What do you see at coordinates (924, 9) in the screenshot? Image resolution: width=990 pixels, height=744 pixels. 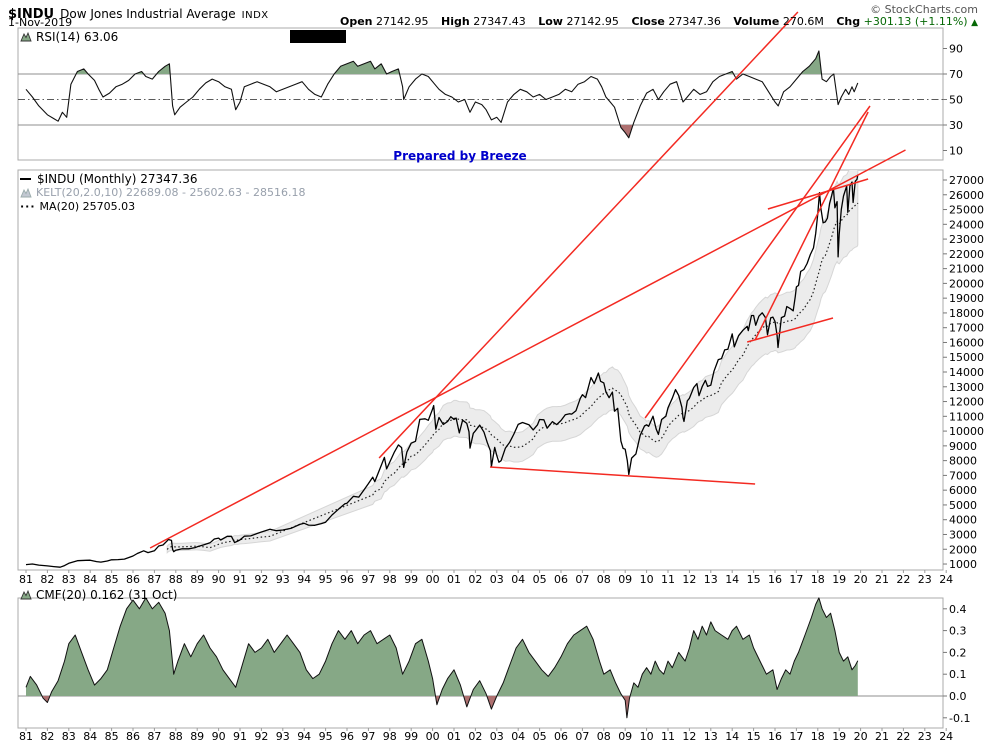 I see `copyright: © StockCharts.com` at bounding box center [924, 9].